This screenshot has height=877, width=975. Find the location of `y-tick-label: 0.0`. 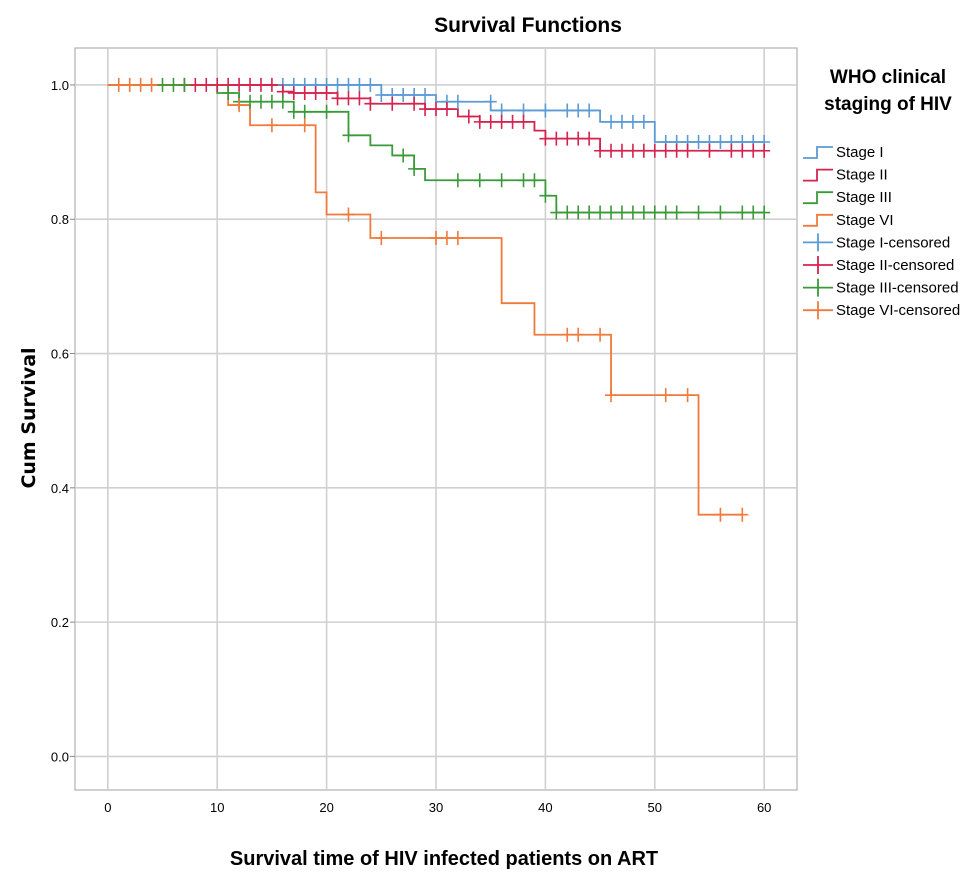

y-tick-label: 0.0 is located at coordinates (60, 756).